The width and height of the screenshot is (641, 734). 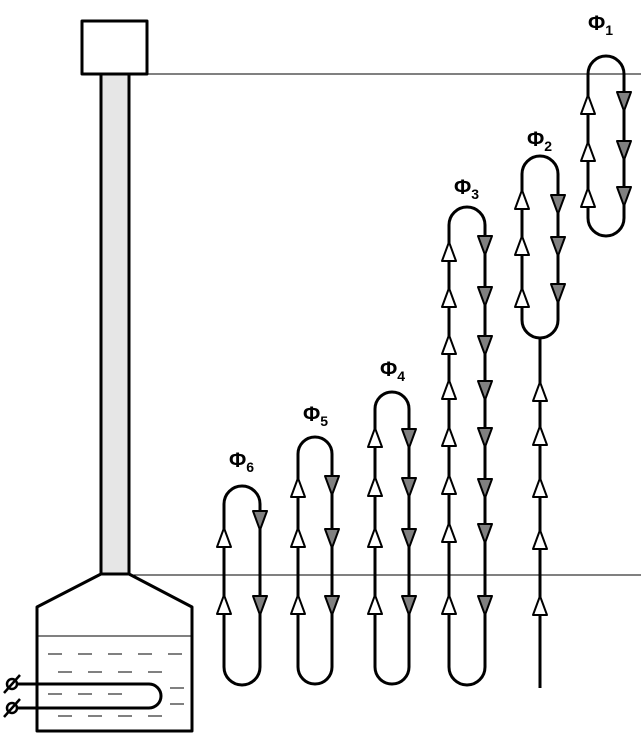 I want to click on heating-element, so click(x=86, y=696).